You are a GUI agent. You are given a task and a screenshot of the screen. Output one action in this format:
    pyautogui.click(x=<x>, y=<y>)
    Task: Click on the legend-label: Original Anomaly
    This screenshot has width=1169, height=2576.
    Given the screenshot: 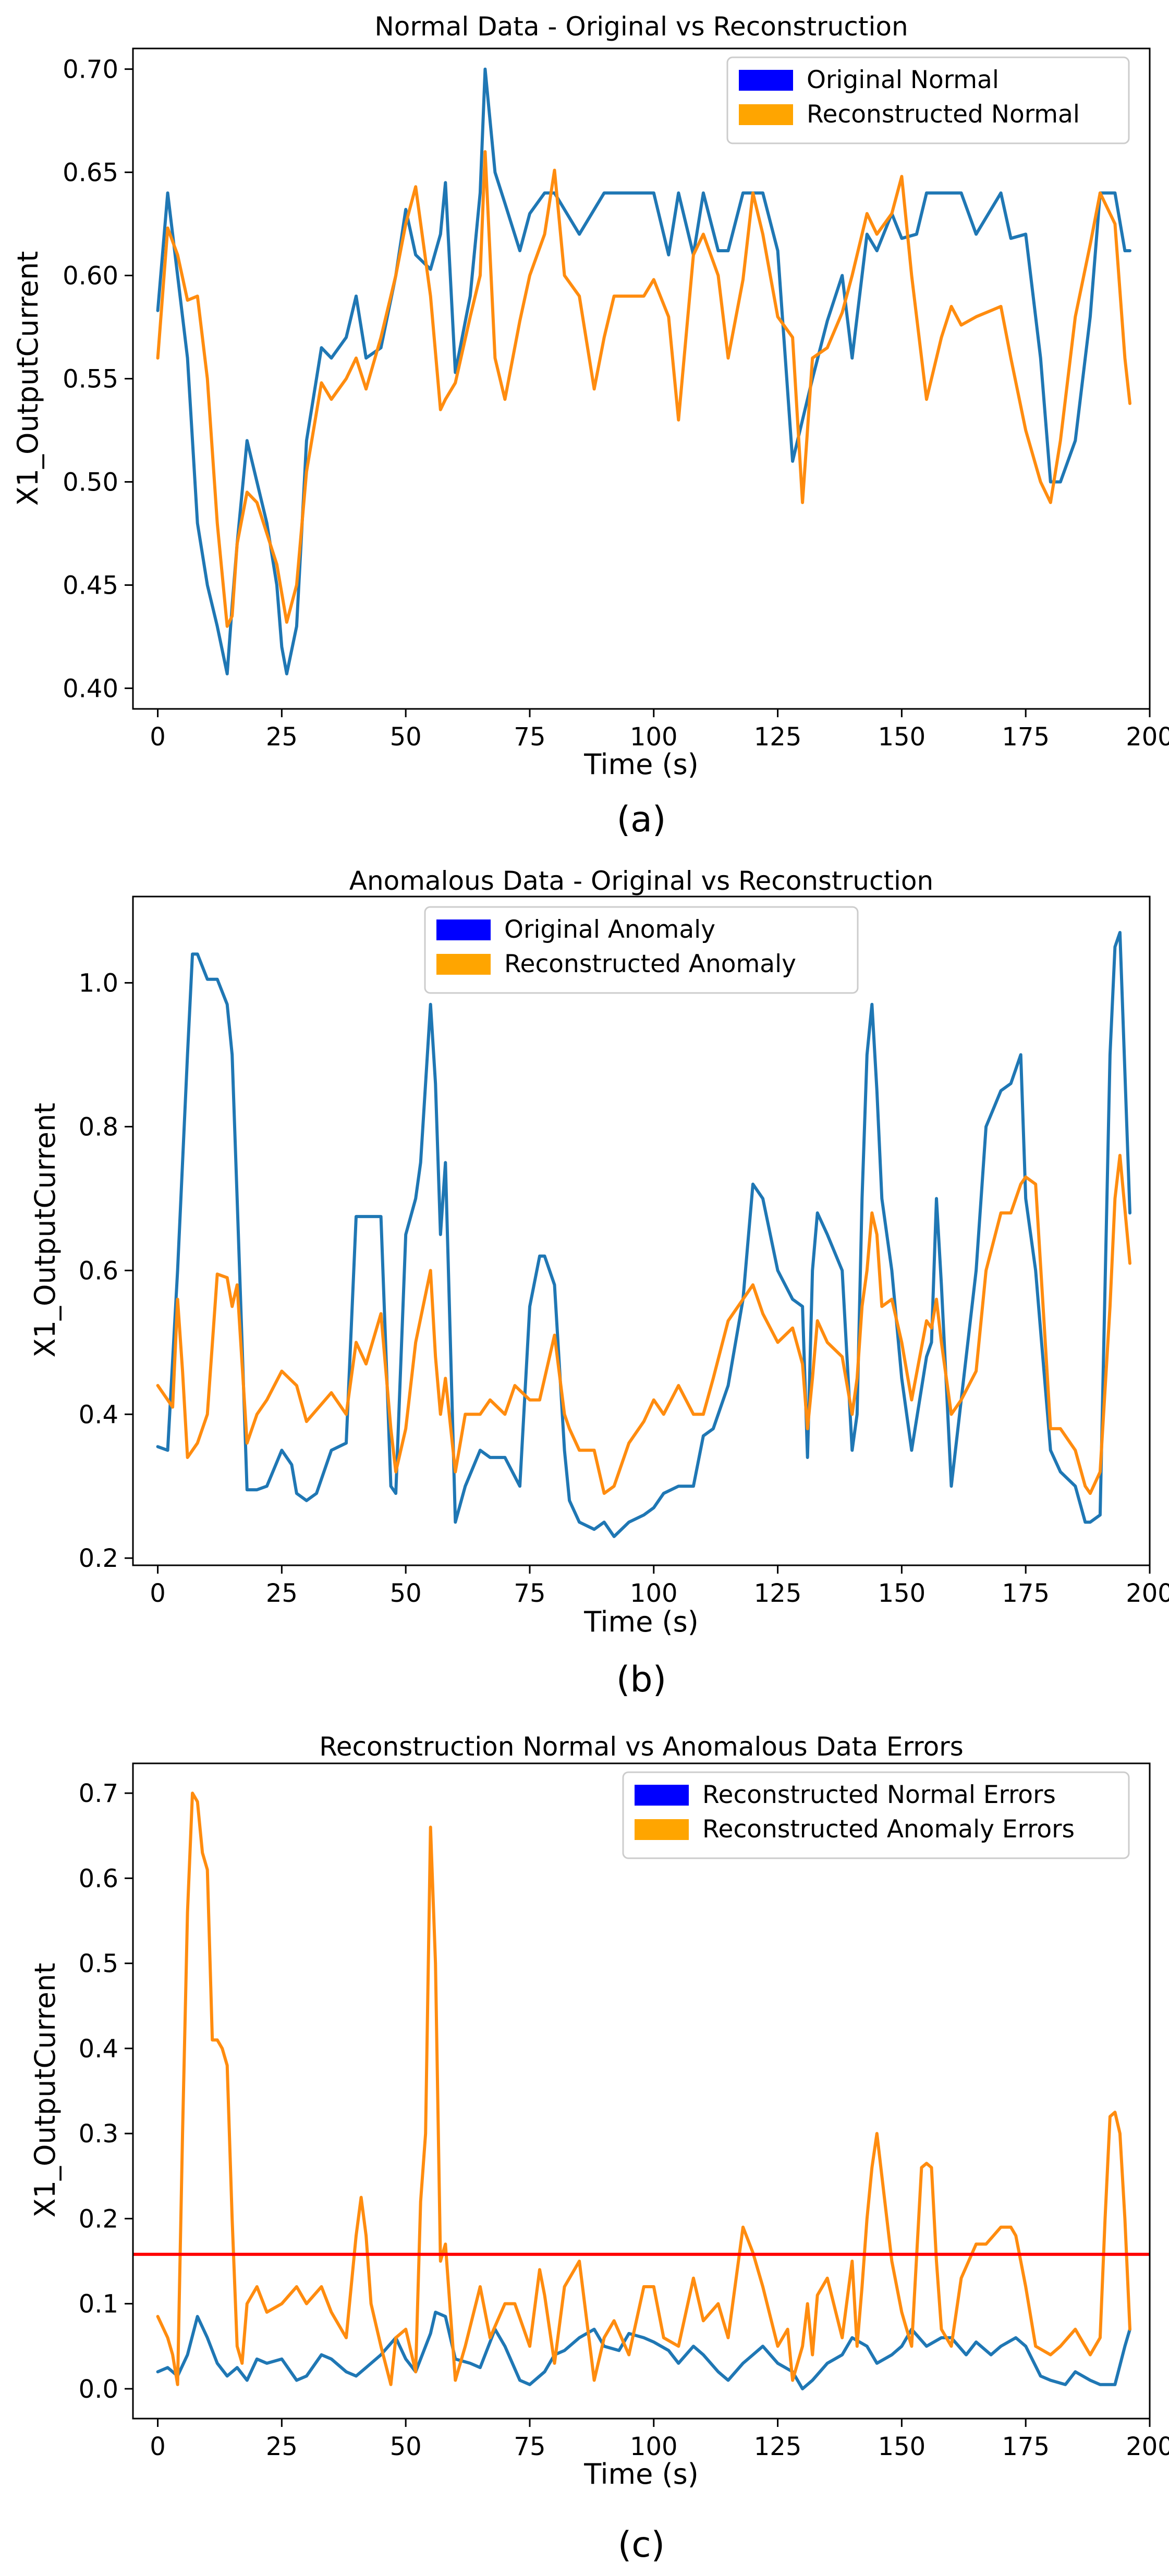 What is the action you would take?
    pyautogui.click(x=610, y=929)
    